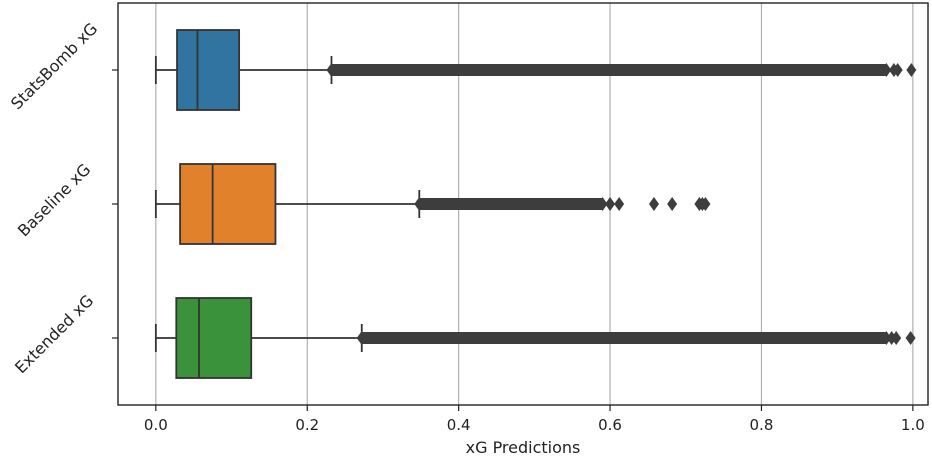  Describe the element at coordinates (886, 70) in the screenshot. I see `series-0-outlier-edge-end` at that location.